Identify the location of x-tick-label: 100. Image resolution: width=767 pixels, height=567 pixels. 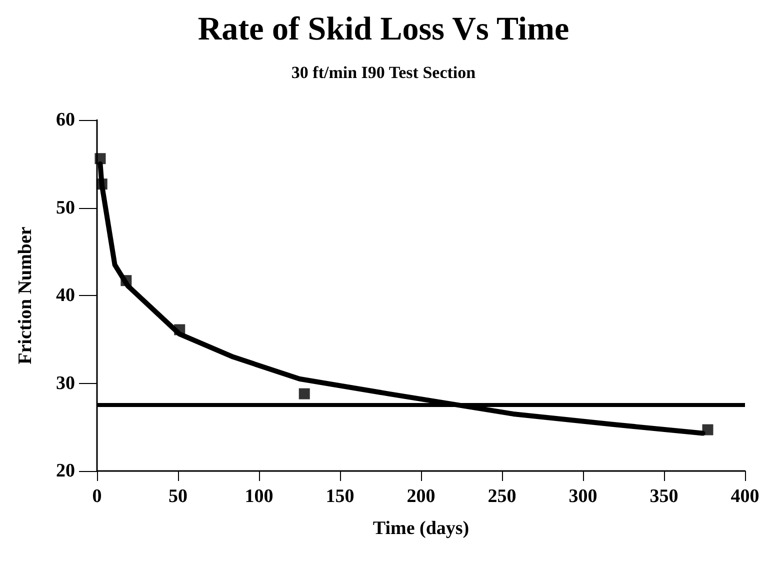
(259, 496).